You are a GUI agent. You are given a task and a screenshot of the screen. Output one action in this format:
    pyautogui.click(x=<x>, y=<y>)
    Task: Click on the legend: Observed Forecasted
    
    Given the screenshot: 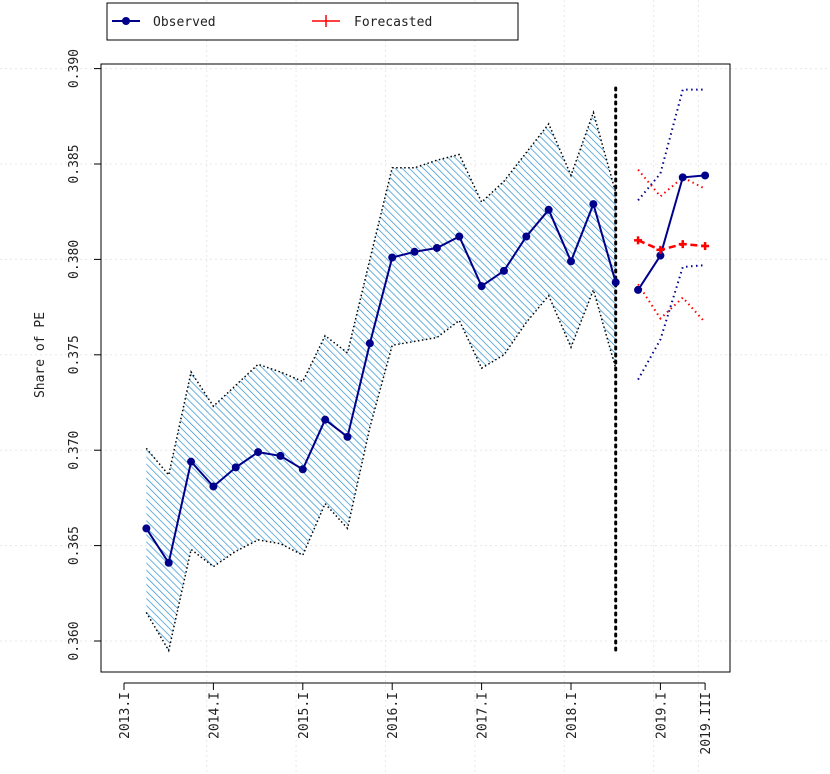 What is the action you would take?
    pyautogui.click(x=312, y=21)
    